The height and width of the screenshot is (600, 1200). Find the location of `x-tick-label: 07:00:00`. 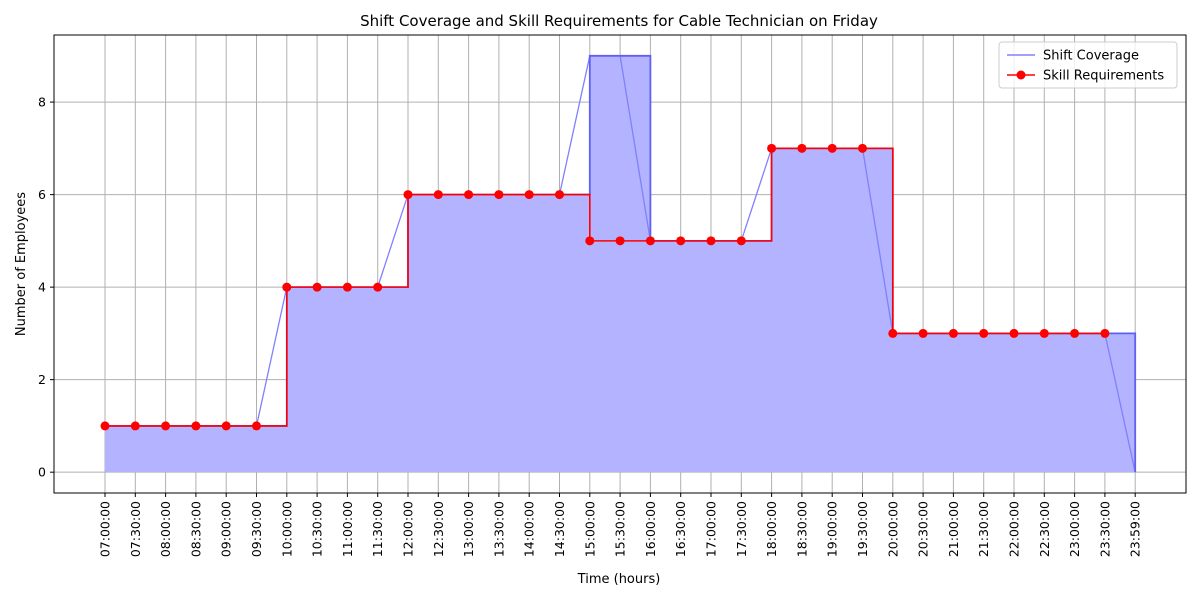

x-tick-label: 07:00:00 is located at coordinates (105, 529).